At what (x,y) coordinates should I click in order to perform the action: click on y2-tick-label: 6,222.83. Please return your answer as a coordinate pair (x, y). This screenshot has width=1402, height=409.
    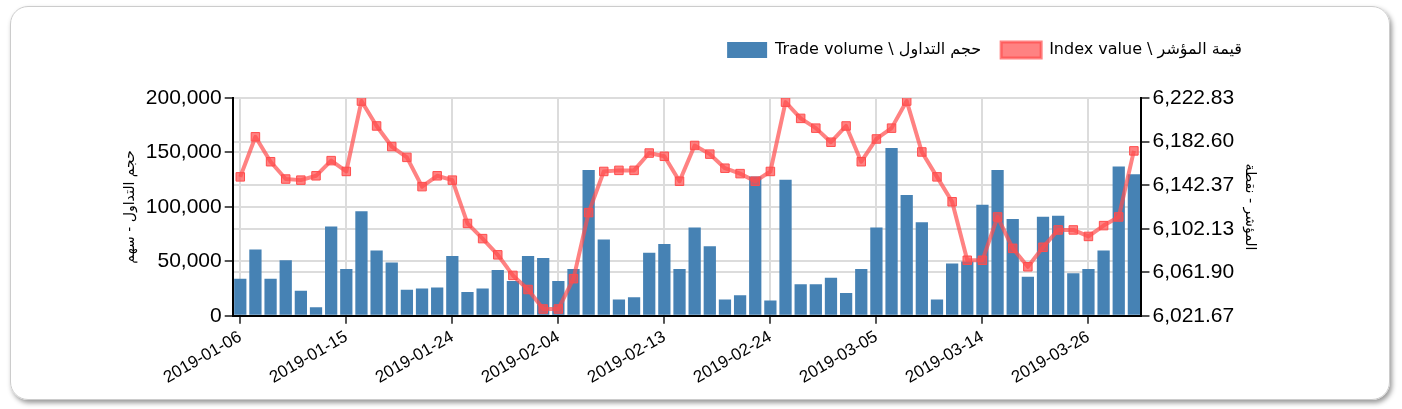
    Looking at the image, I should click on (1193, 96).